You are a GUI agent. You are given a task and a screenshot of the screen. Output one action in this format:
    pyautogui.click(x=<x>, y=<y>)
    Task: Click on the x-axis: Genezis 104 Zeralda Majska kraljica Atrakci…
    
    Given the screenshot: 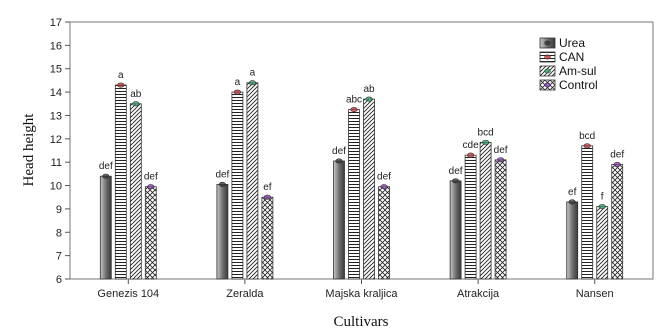 What is the action you would take?
    pyautogui.click(x=355, y=289)
    